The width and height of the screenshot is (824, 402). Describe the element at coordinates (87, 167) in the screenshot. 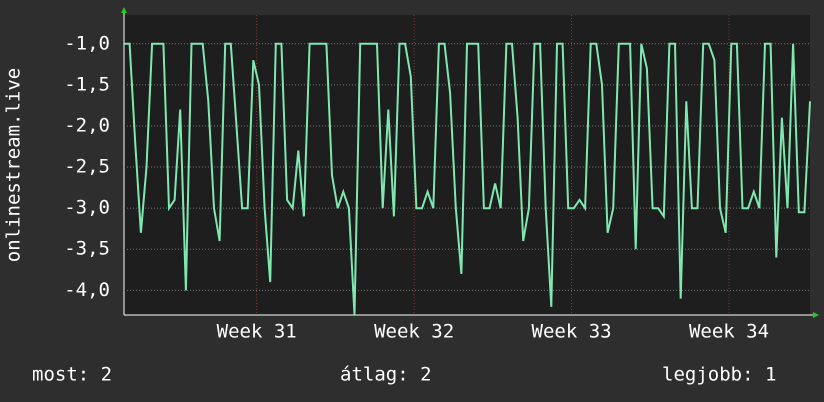

I see `y-tick-label: -2,5` at that location.